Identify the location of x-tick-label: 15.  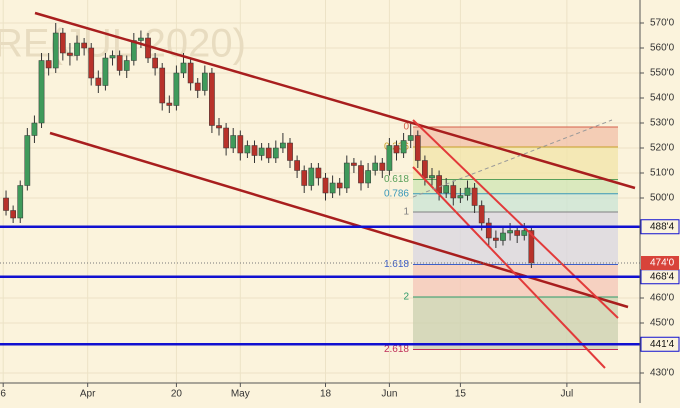
(461, 394).